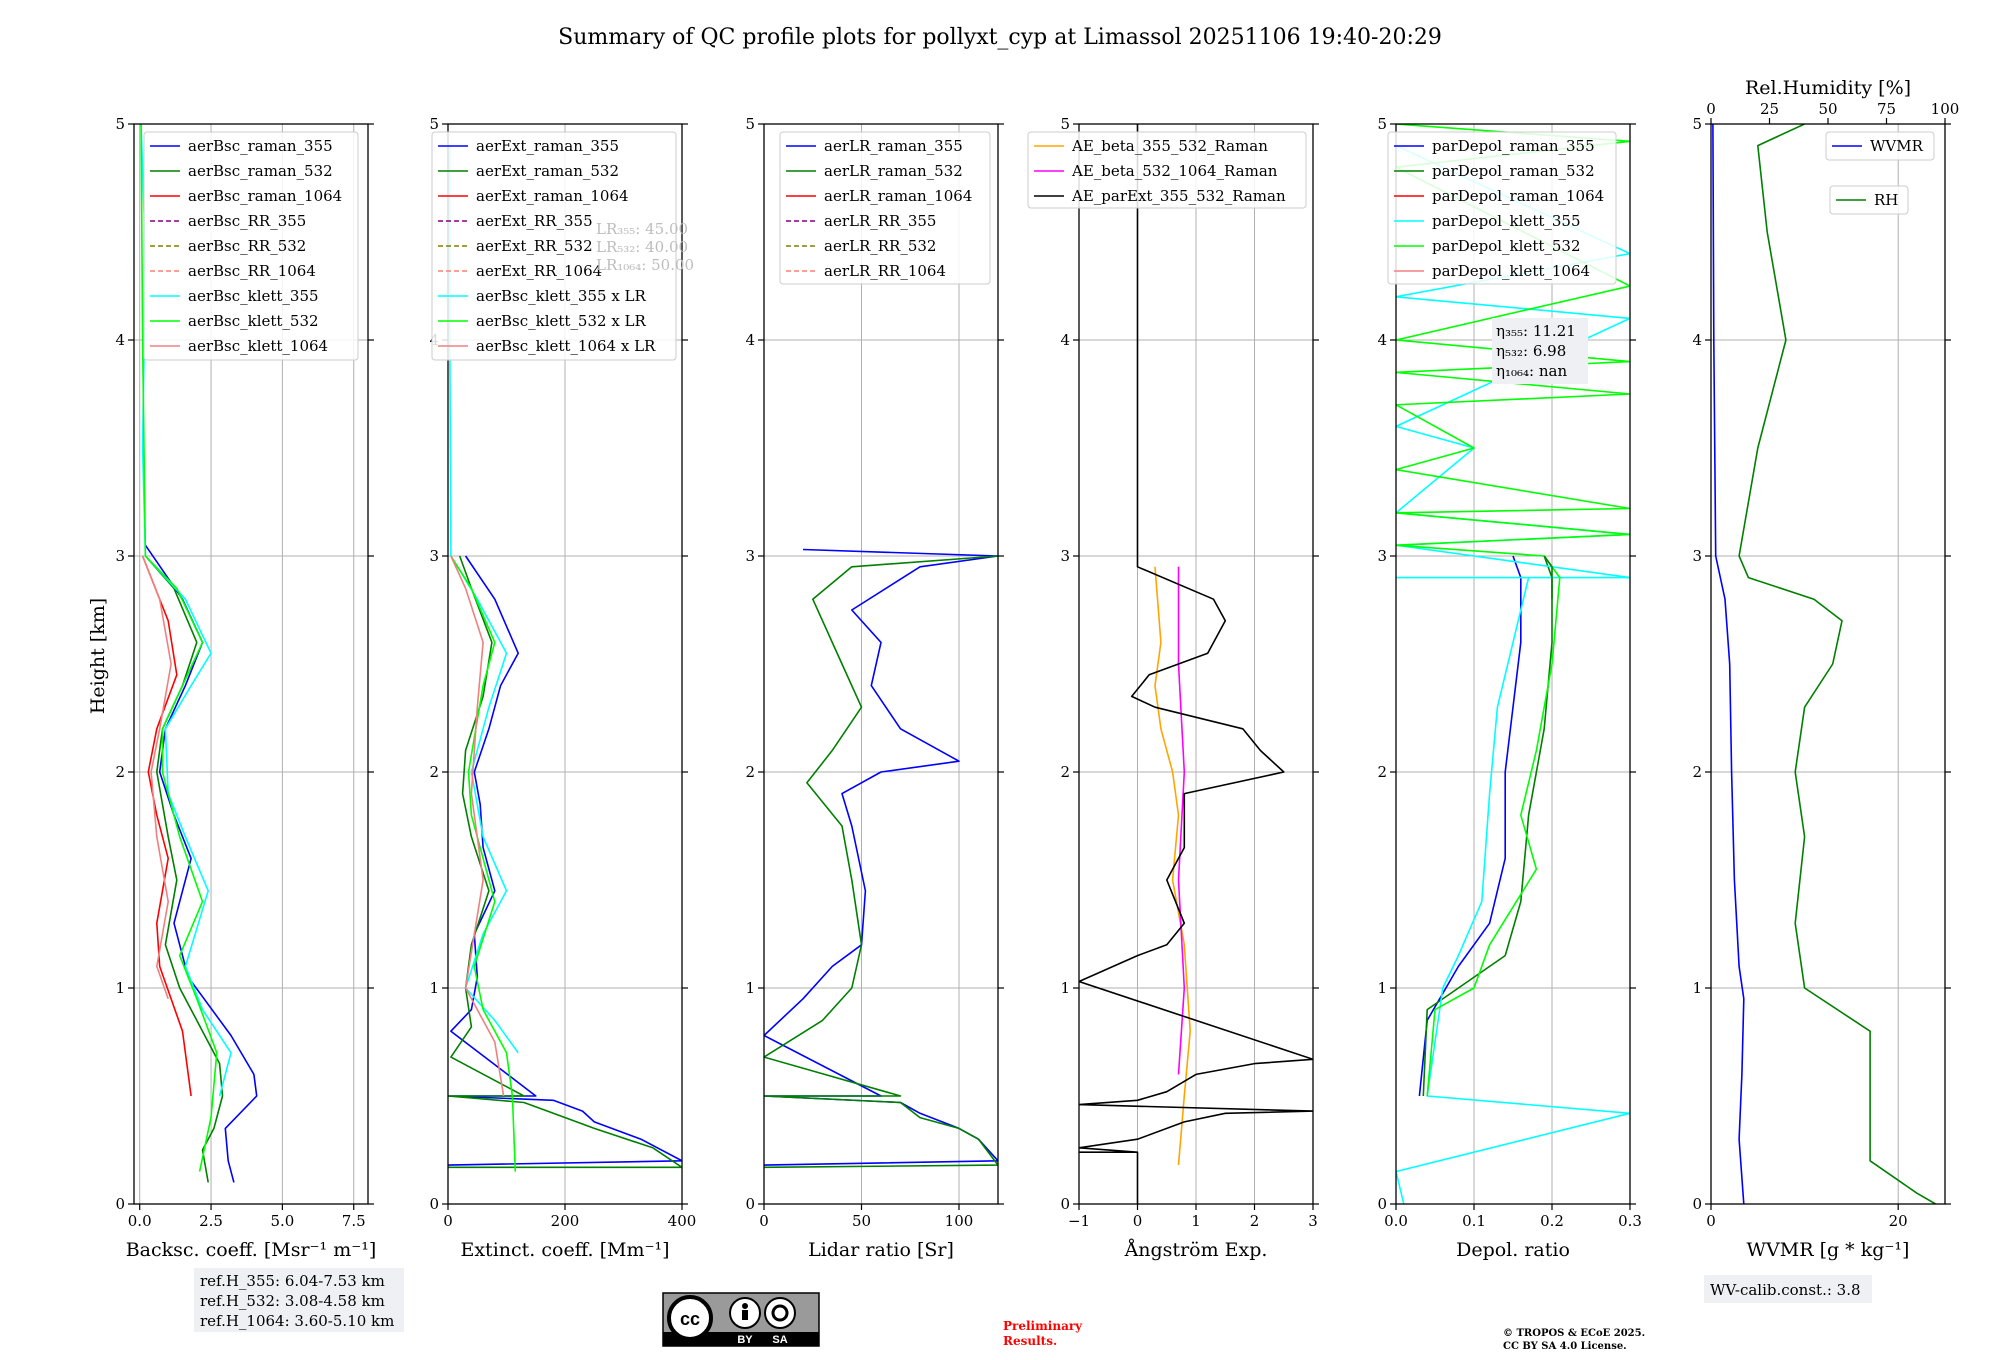  What do you see at coordinates (1079, 1221) in the screenshot?
I see `x-tick-label: −1` at bounding box center [1079, 1221].